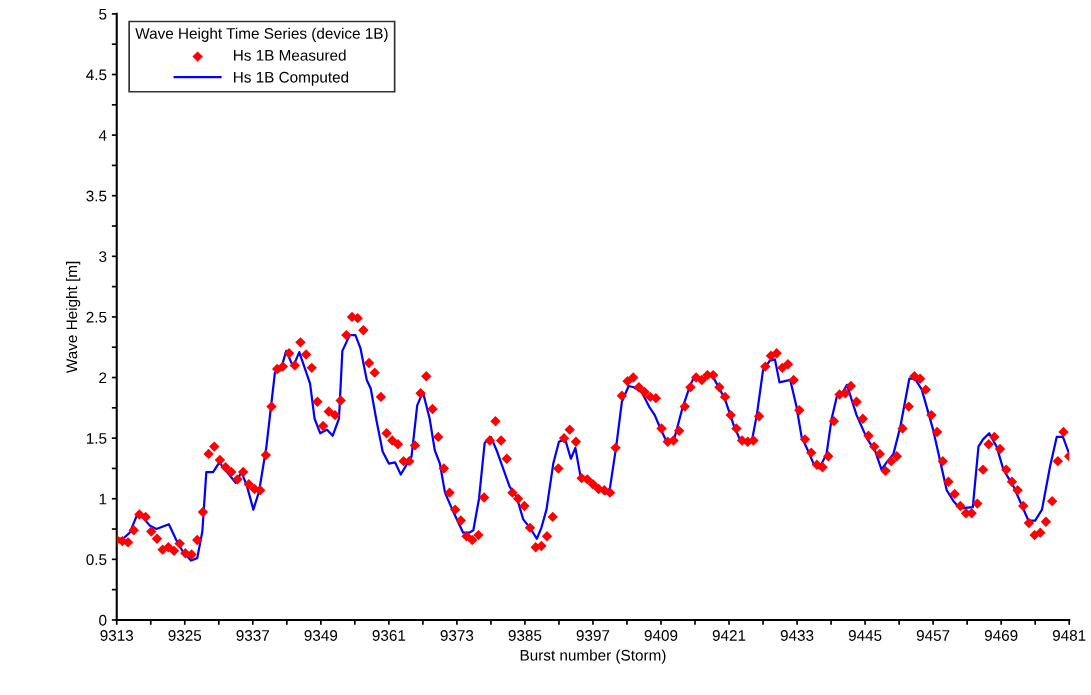 The width and height of the screenshot is (1091, 695). I want to click on x-tick-label: 9397, so click(593, 635).